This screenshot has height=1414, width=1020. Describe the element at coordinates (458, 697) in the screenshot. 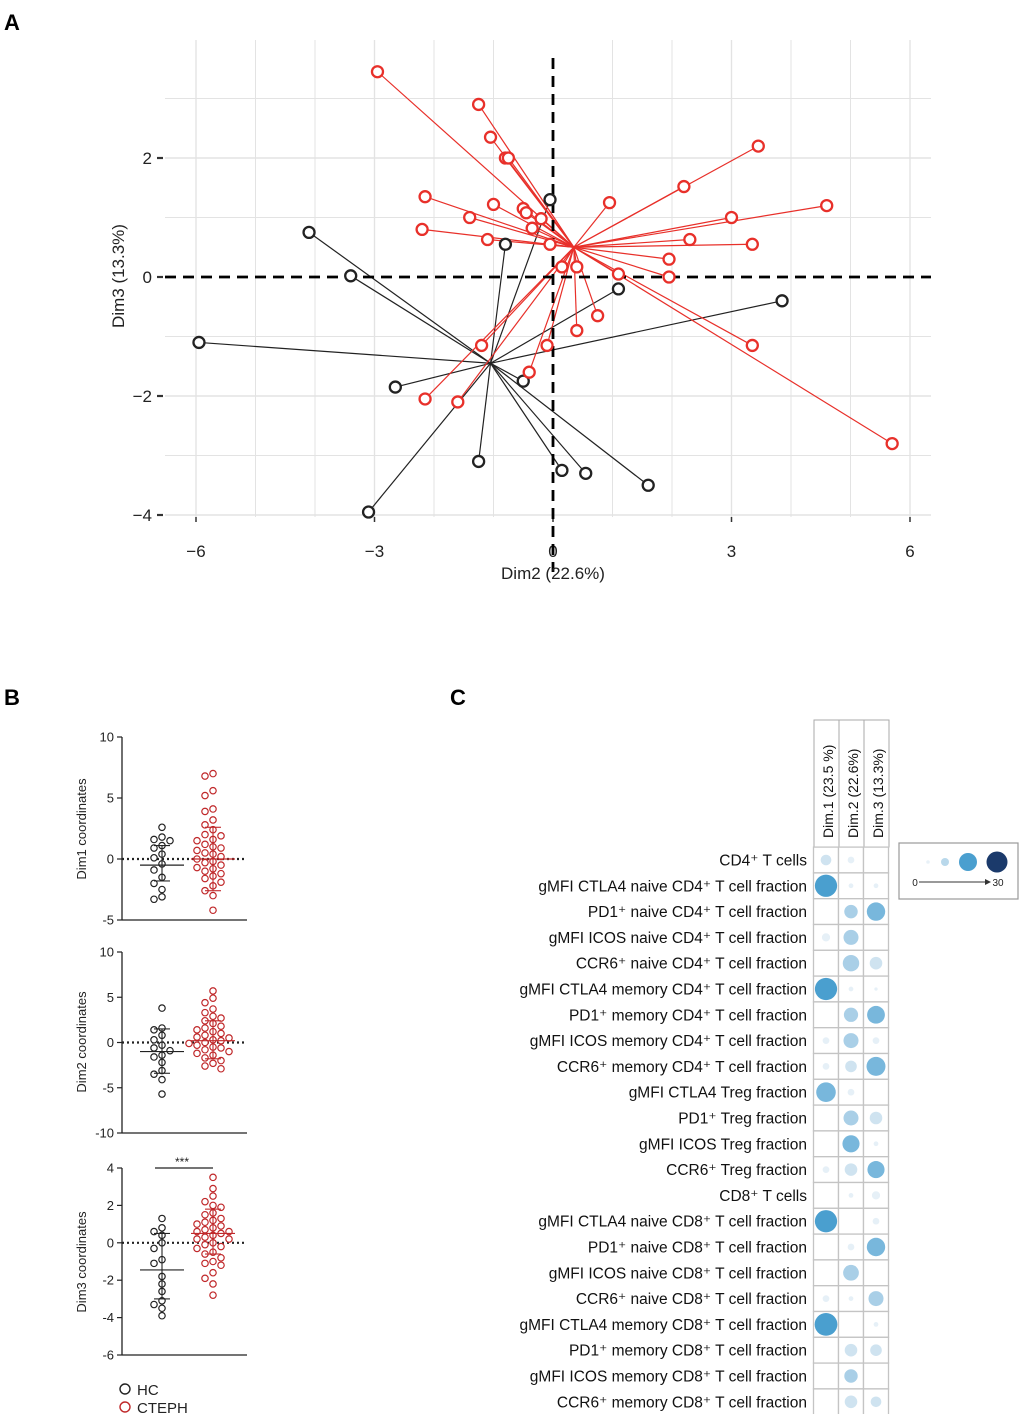

I see `panel-label-c: C` at that location.